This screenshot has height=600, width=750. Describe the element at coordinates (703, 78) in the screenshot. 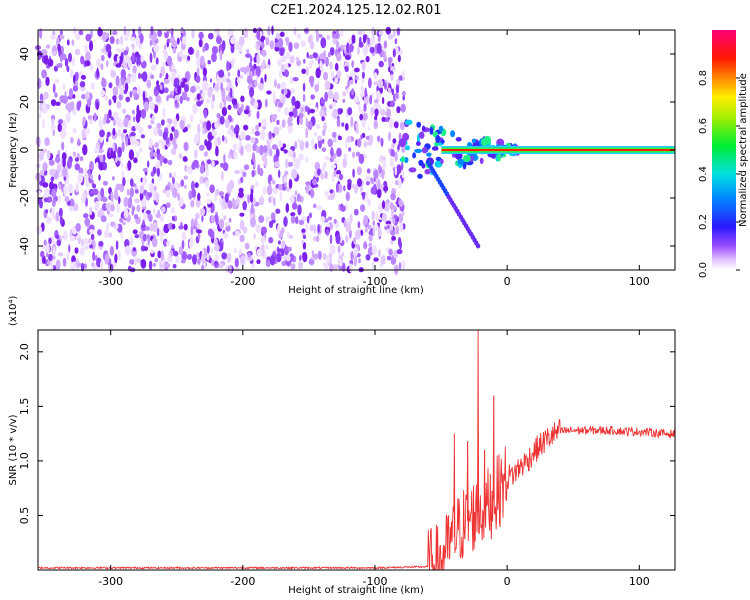

I see `colorbar-tick-label: 0.8` at that location.